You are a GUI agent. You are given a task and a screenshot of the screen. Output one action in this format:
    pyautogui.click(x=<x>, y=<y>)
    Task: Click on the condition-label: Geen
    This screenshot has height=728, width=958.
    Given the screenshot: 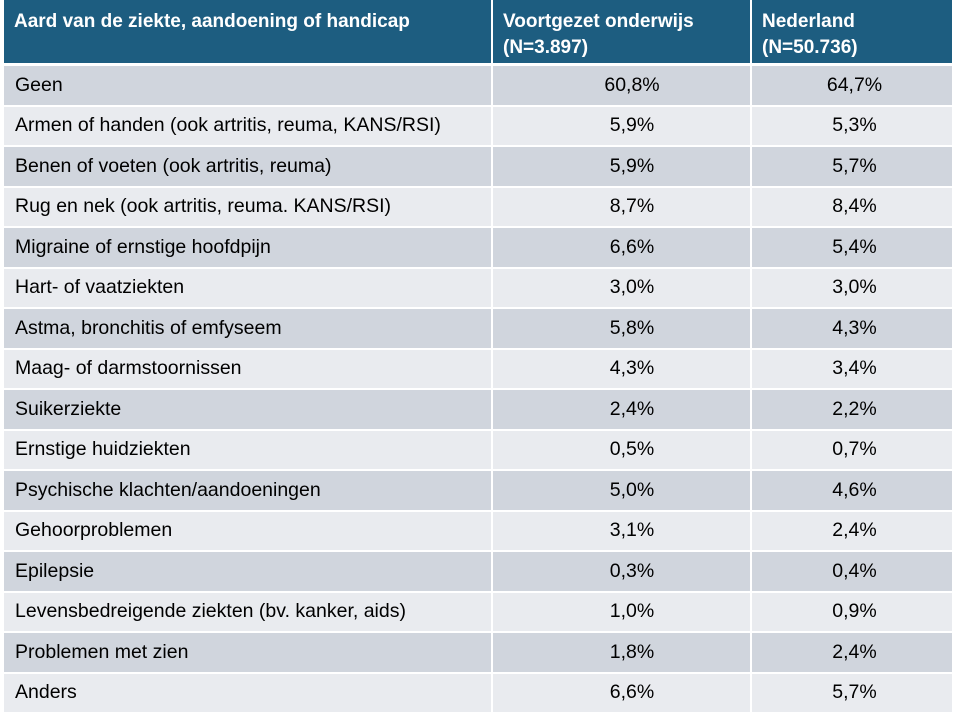 What is the action you would take?
    pyautogui.click(x=248, y=86)
    